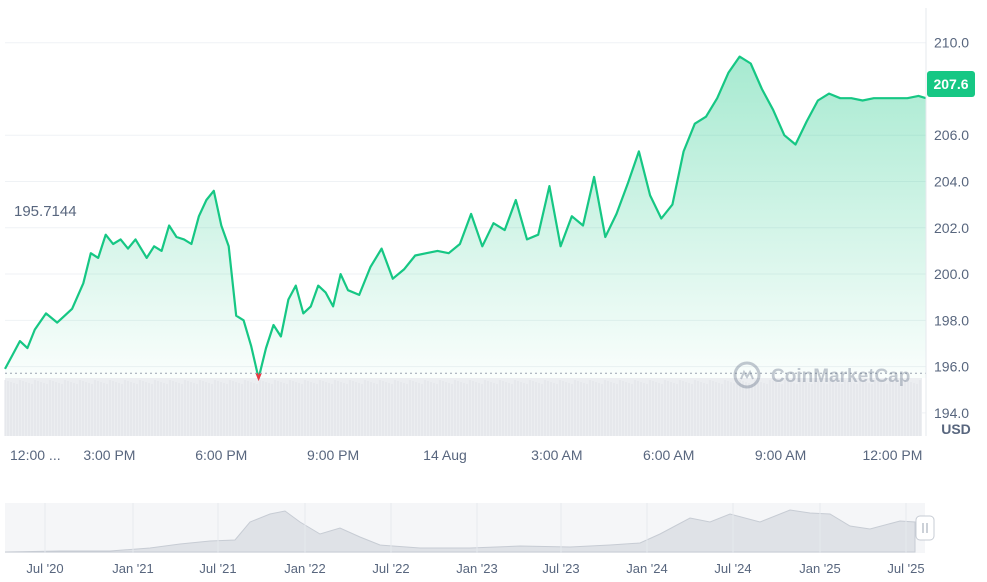 The height and width of the screenshot is (582, 987). I want to click on y-axis-ticks: 194.0 196.0 198.0 200.0 202.0 204.0 206.0 210.0, so click(951, 228).